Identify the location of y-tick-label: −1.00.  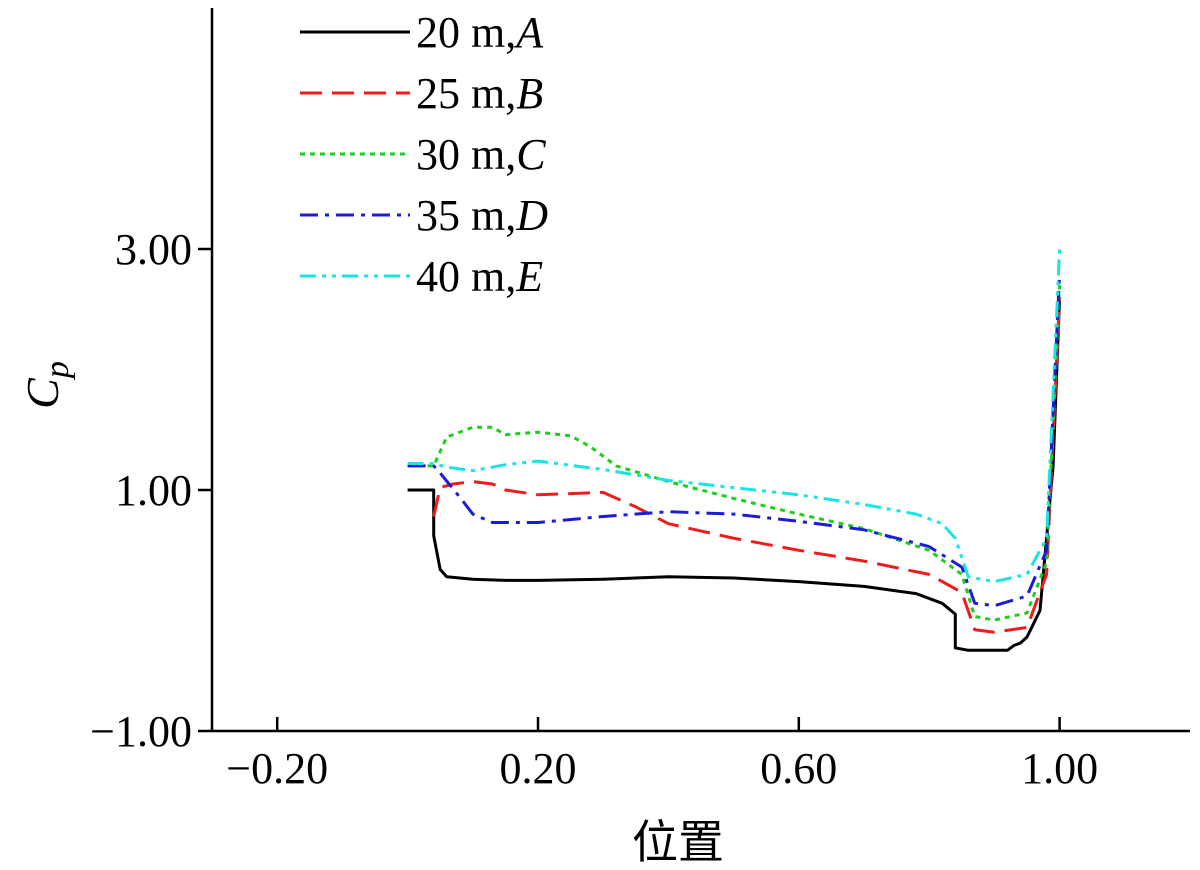
(141, 731).